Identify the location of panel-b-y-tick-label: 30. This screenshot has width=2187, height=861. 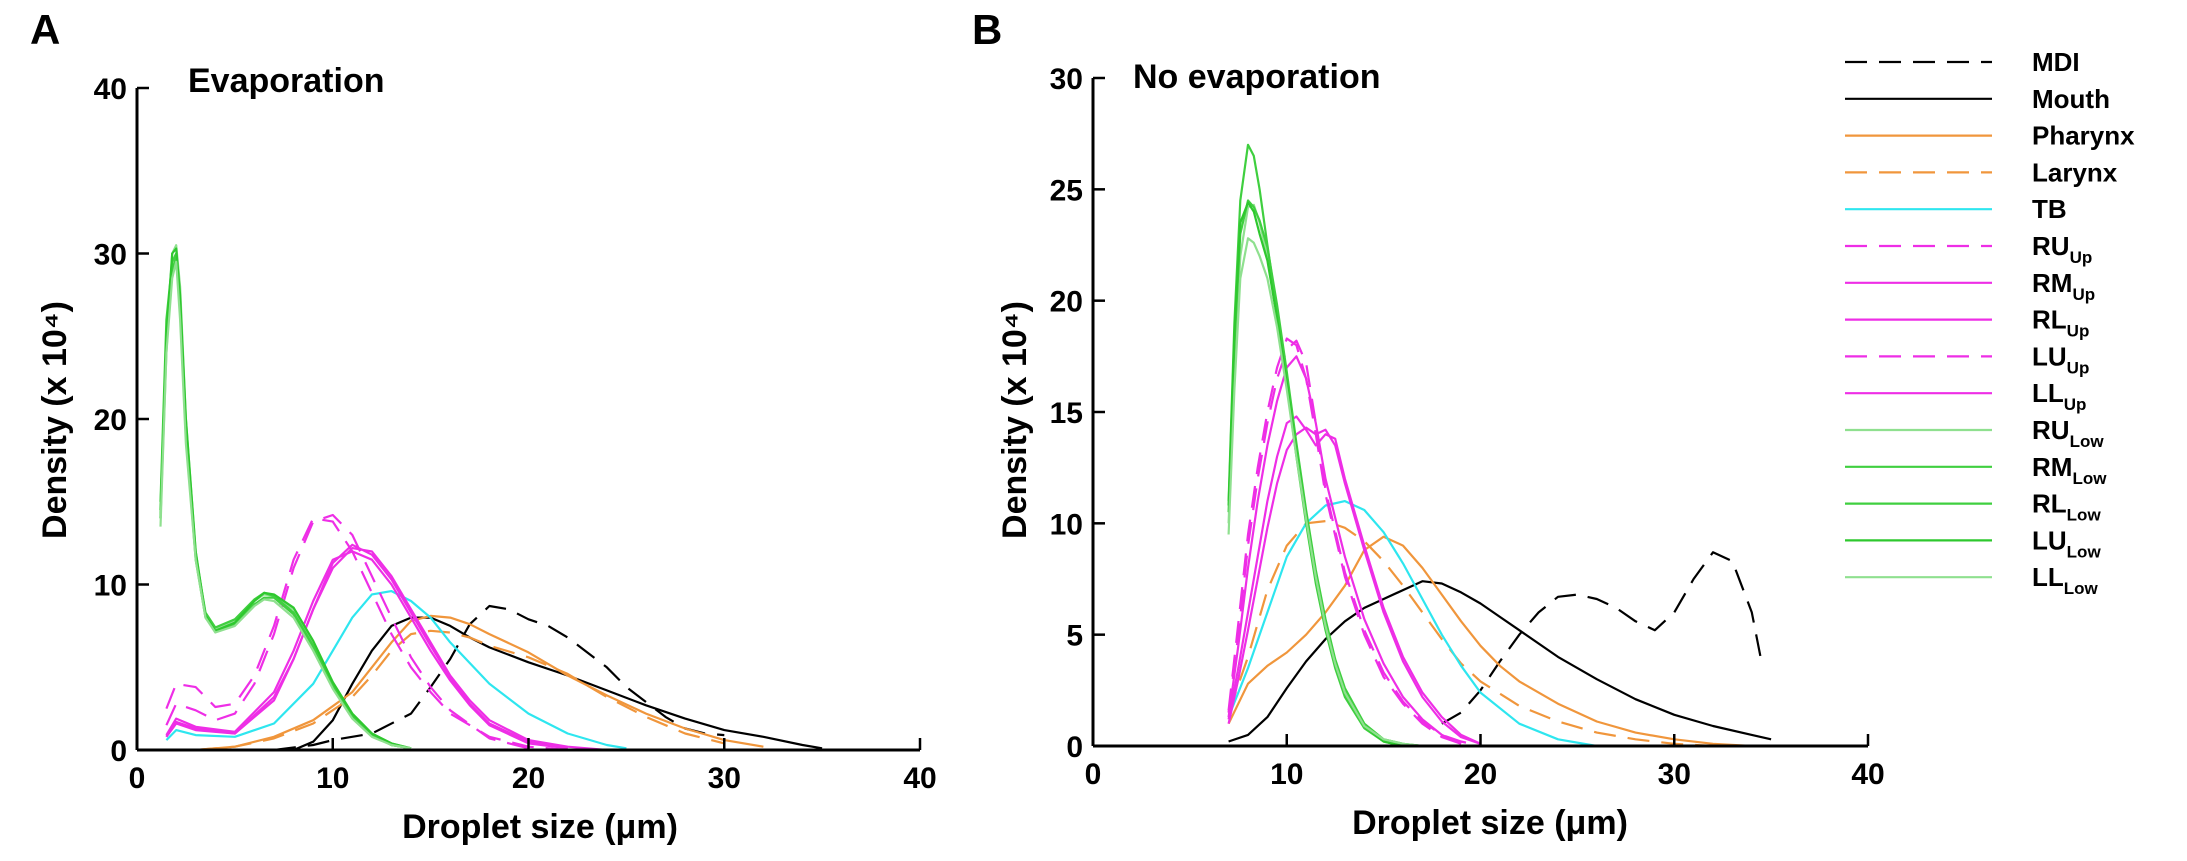
(1066, 79).